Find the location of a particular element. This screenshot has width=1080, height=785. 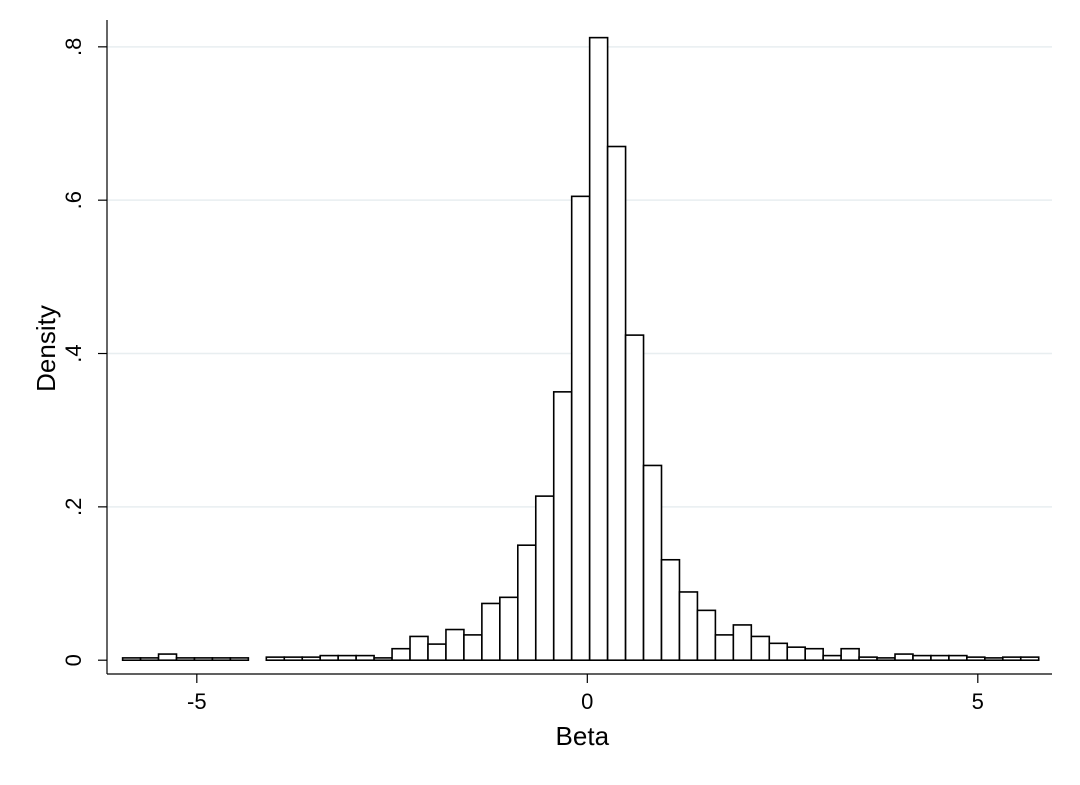

y-tick-label: .8 is located at coordinates (73, 47).